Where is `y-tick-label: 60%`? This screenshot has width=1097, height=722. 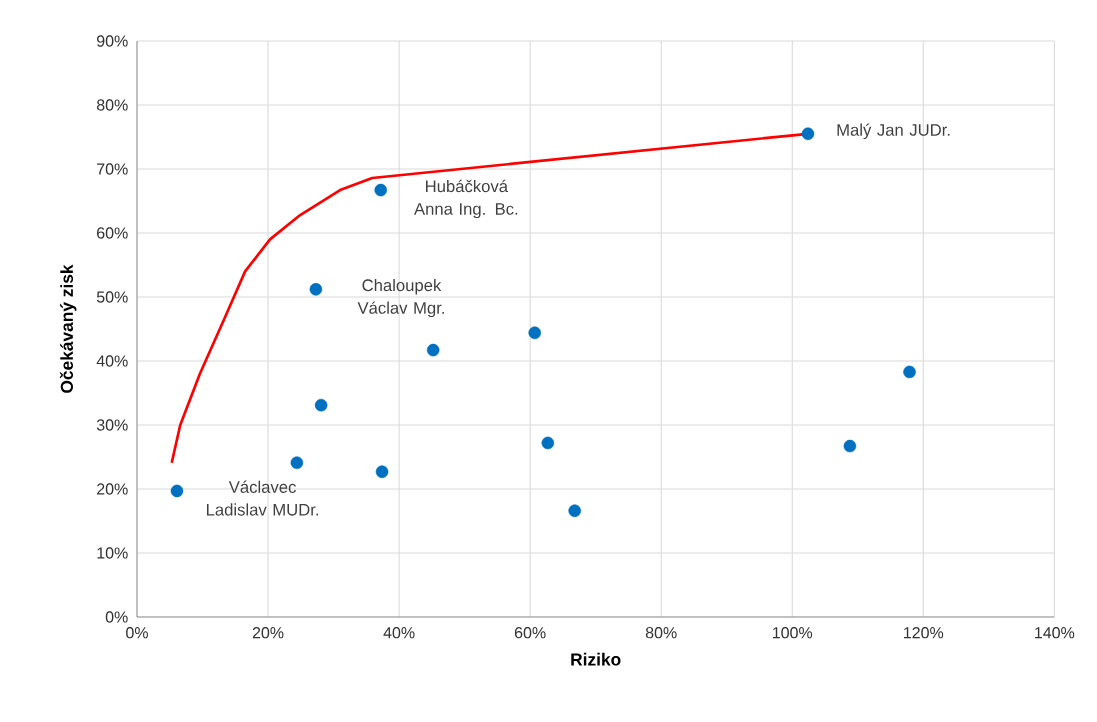
y-tick-label: 60% is located at coordinates (112, 233).